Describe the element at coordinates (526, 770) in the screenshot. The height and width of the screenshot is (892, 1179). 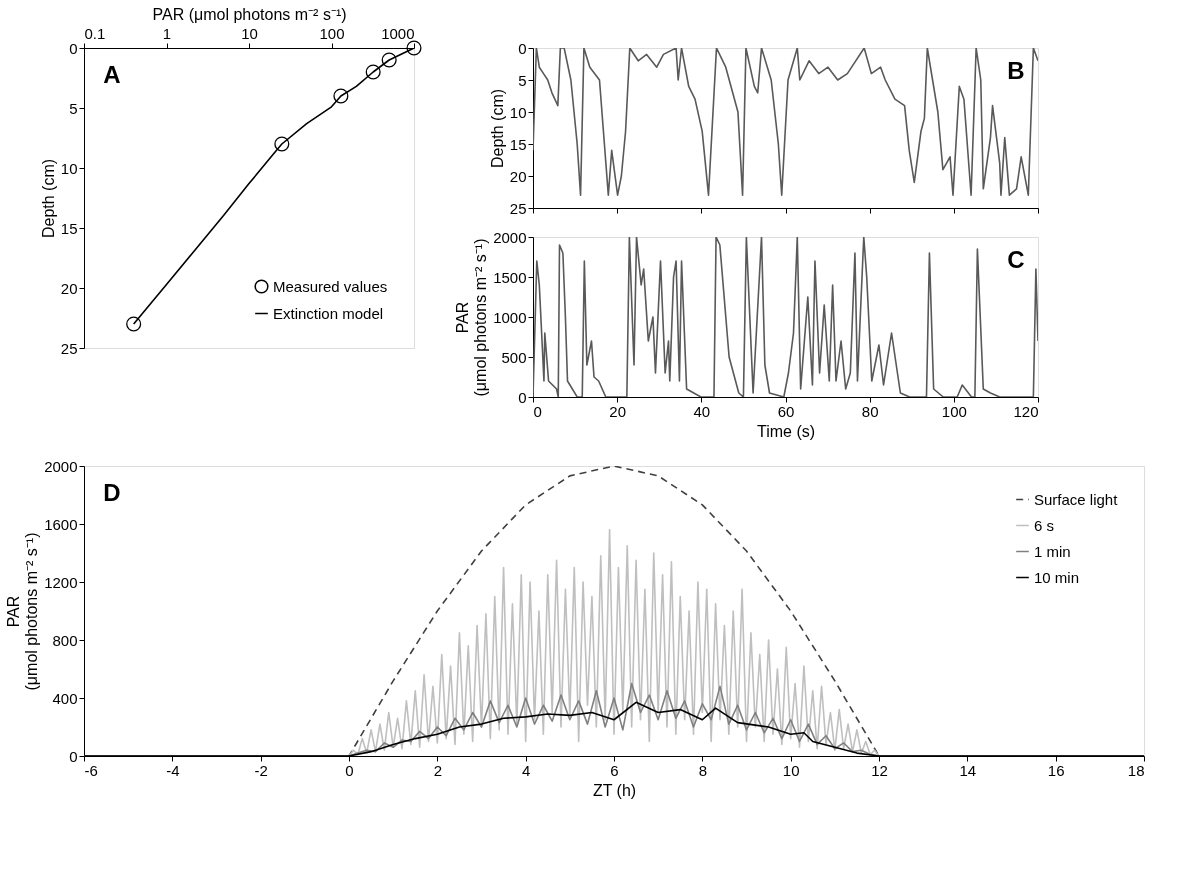
I see `x-tick-label: 4` at that location.